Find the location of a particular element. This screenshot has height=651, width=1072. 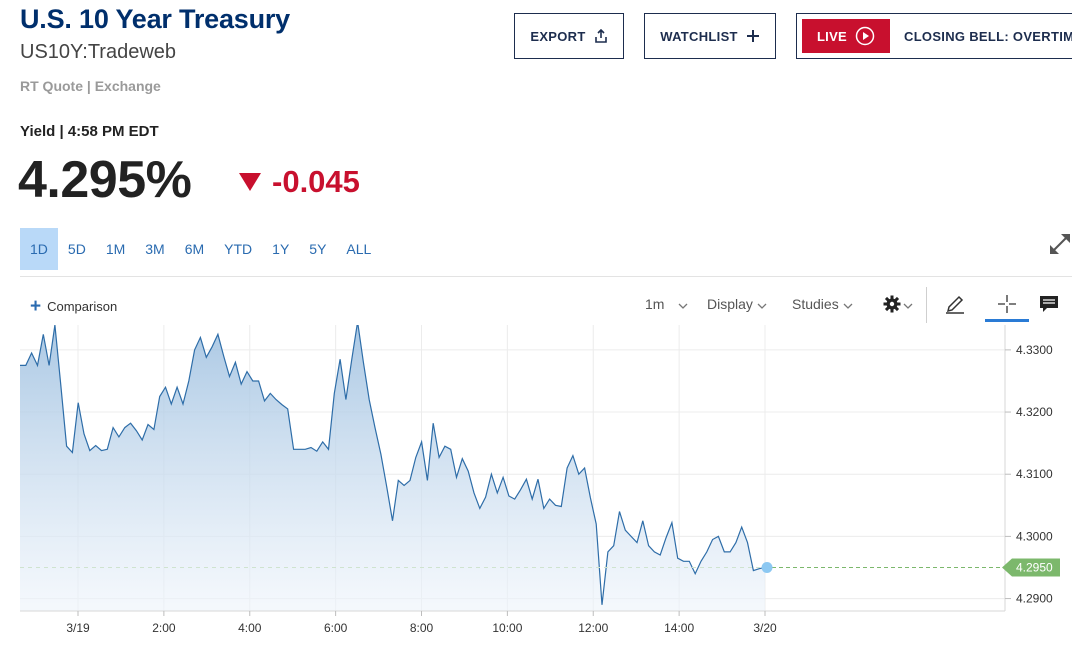

tab-5d: 5D is located at coordinates (76, 249).